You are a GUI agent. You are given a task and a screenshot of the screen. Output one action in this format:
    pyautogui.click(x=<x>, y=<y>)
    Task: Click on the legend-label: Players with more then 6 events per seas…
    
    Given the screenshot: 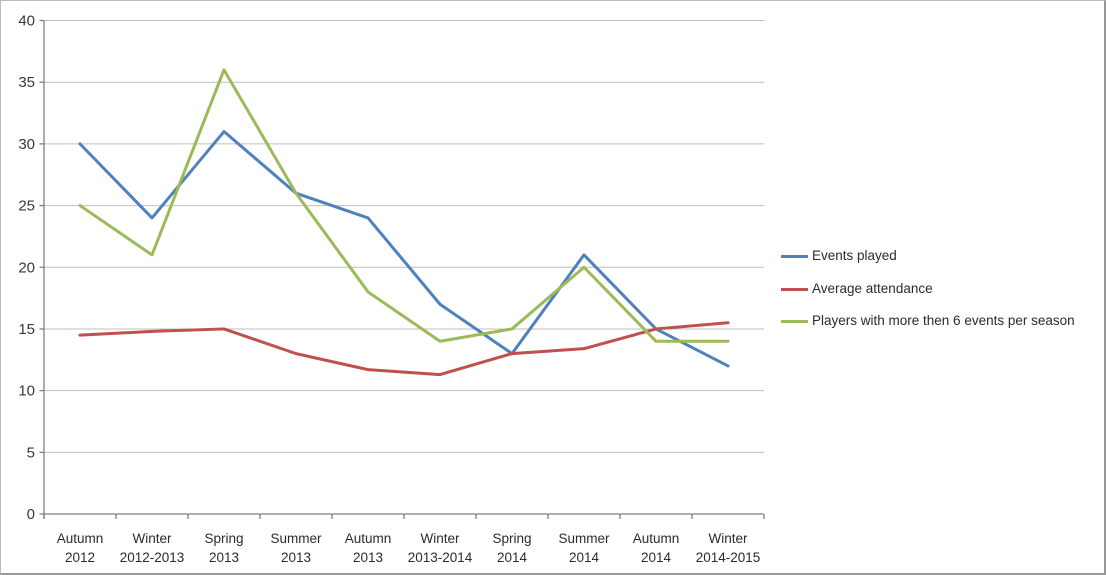 What is the action you would take?
    pyautogui.click(x=943, y=320)
    